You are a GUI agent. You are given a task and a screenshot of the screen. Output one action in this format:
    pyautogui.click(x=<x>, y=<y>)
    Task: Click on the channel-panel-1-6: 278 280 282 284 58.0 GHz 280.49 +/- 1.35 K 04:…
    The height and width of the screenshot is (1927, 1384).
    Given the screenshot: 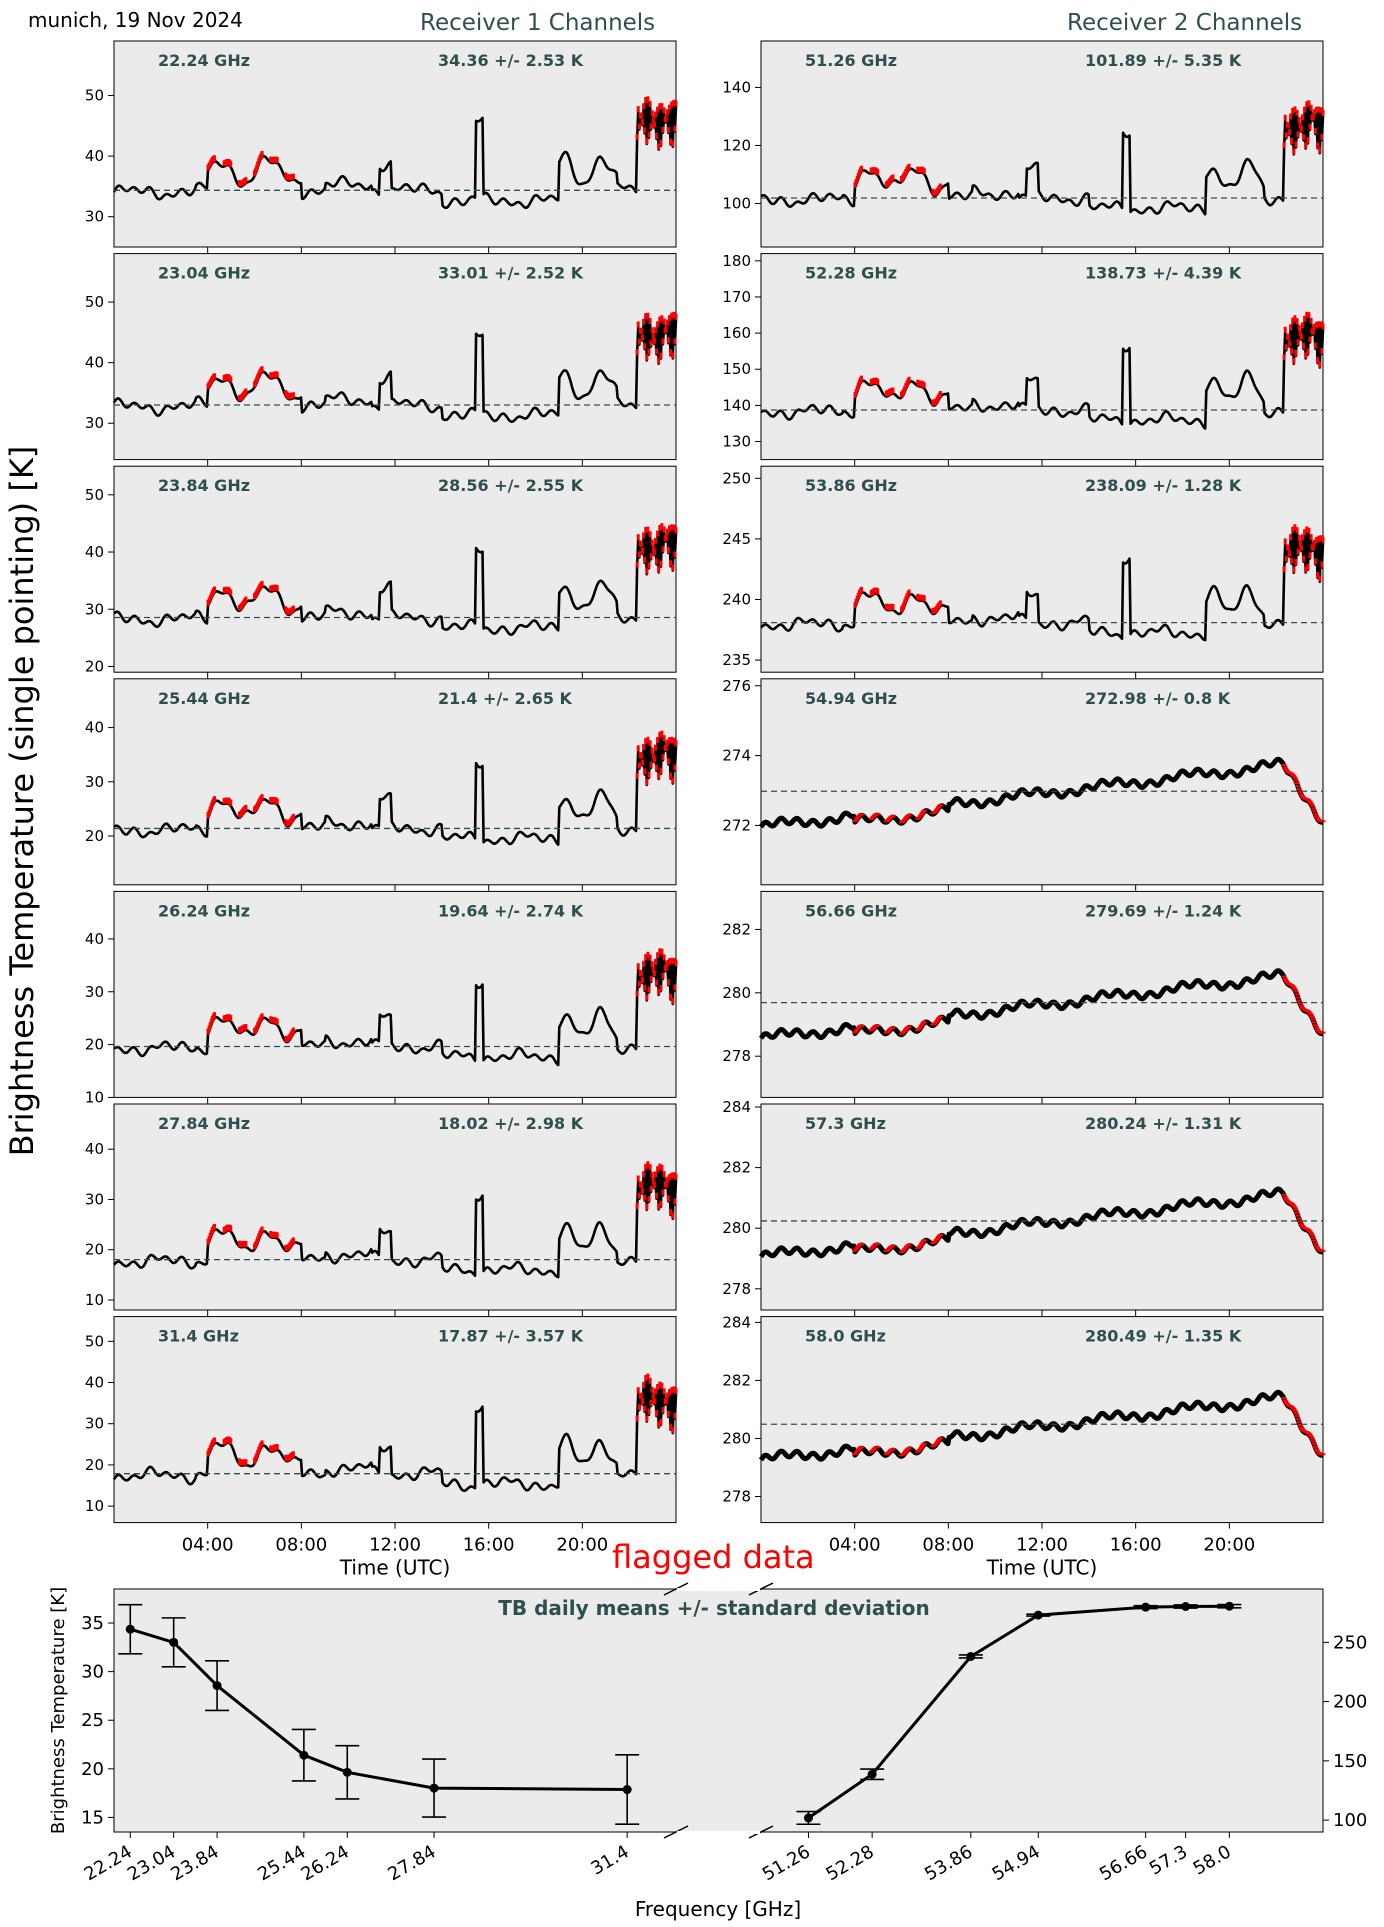 What is the action you would take?
    pyautogui.click(x=1024, y=1446)
    